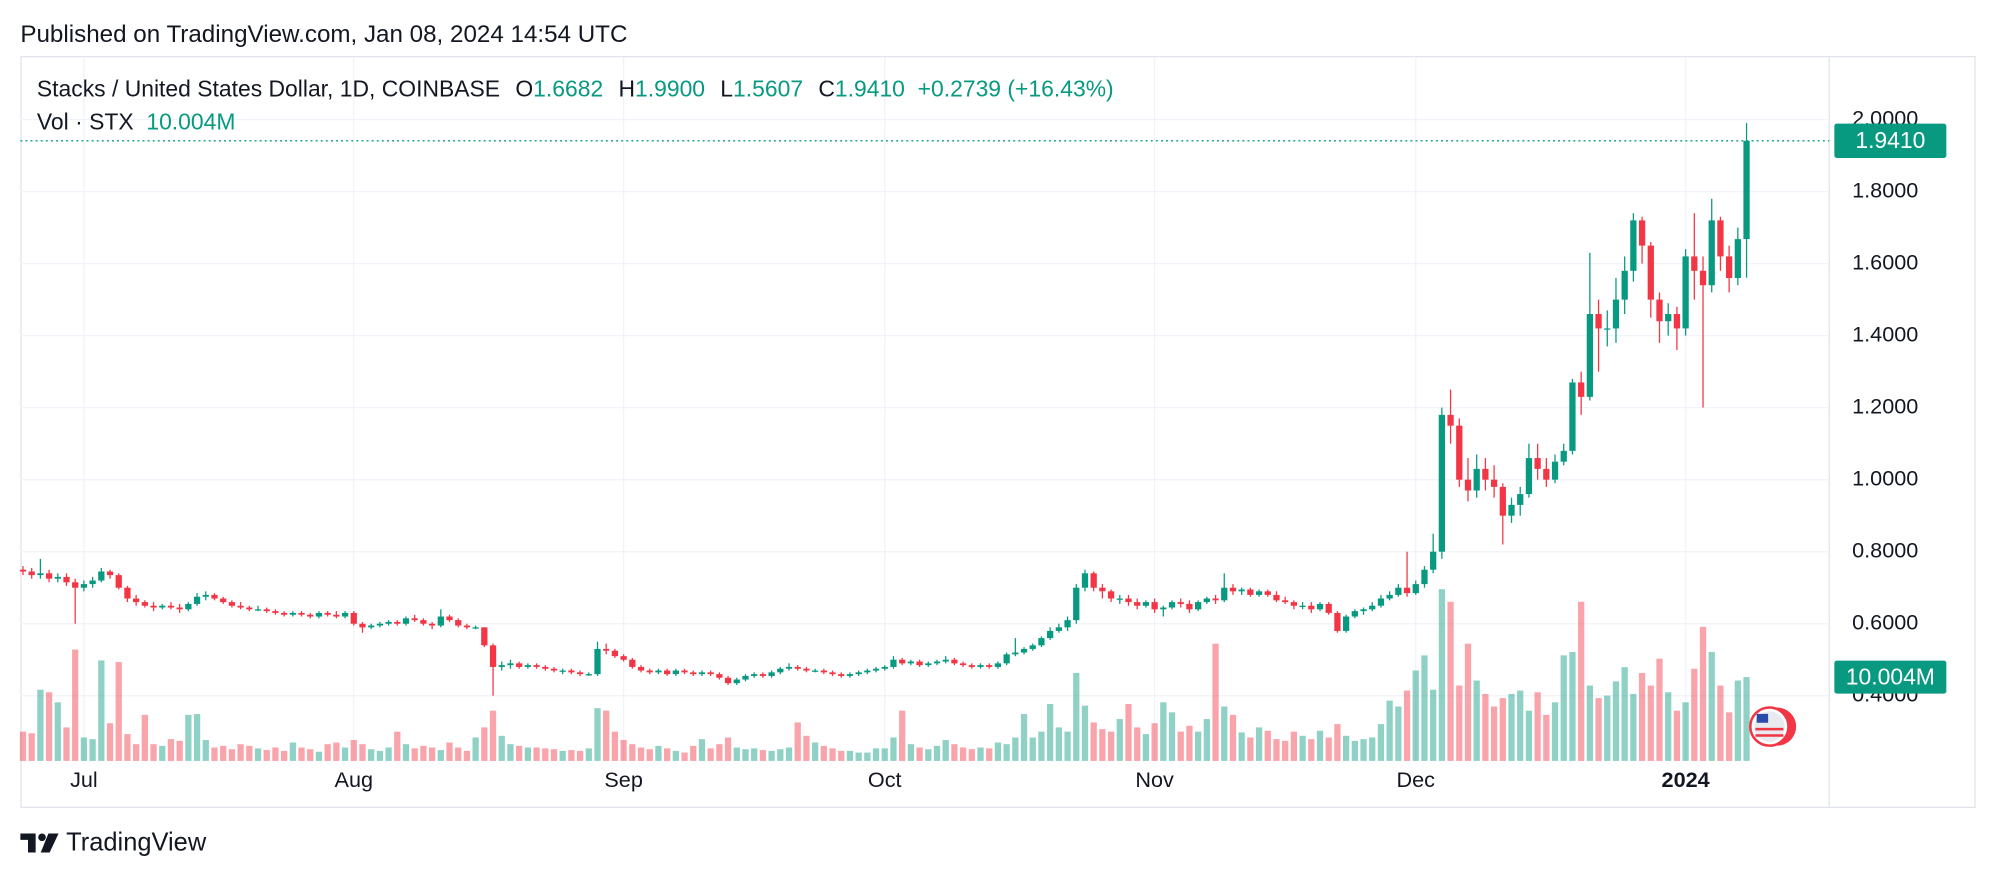 This screenshot has height=878, width=1996. Describe the element at coordinates (1016, 88) in the screenshot. I see `change: +0.2739 (+16.43%)` at that location.